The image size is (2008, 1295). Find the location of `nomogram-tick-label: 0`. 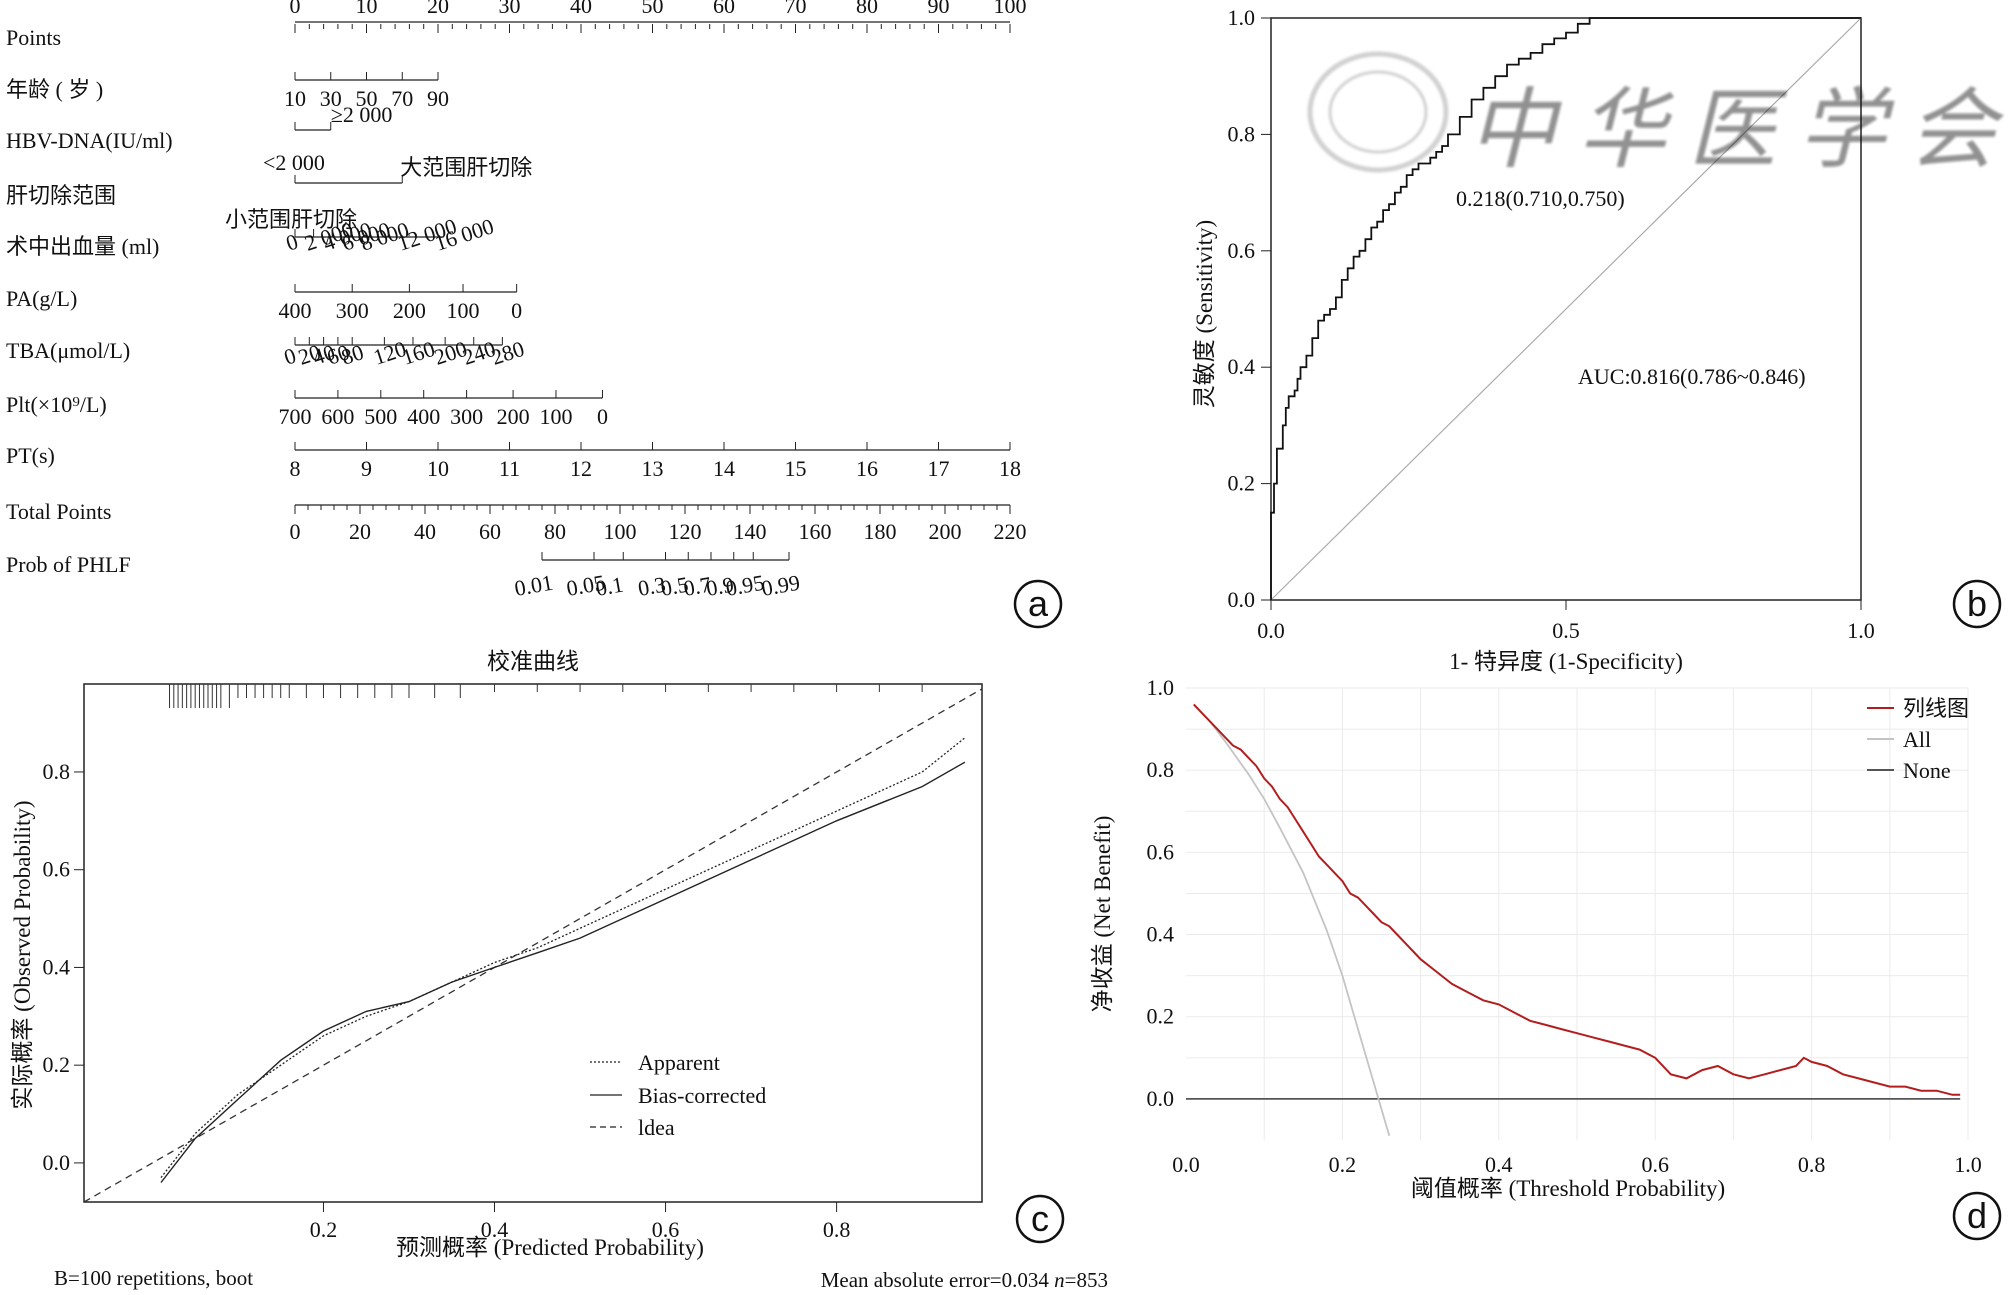

nomogram-tick-label: 0 is located at coordinates (295, 9).